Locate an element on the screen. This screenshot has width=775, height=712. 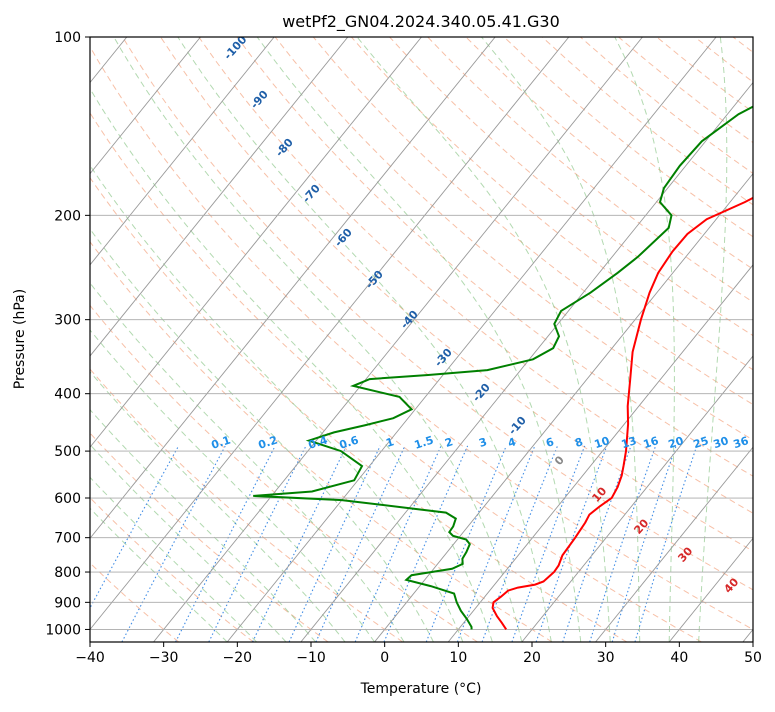
isotherm is located at coordinates (759, 339).